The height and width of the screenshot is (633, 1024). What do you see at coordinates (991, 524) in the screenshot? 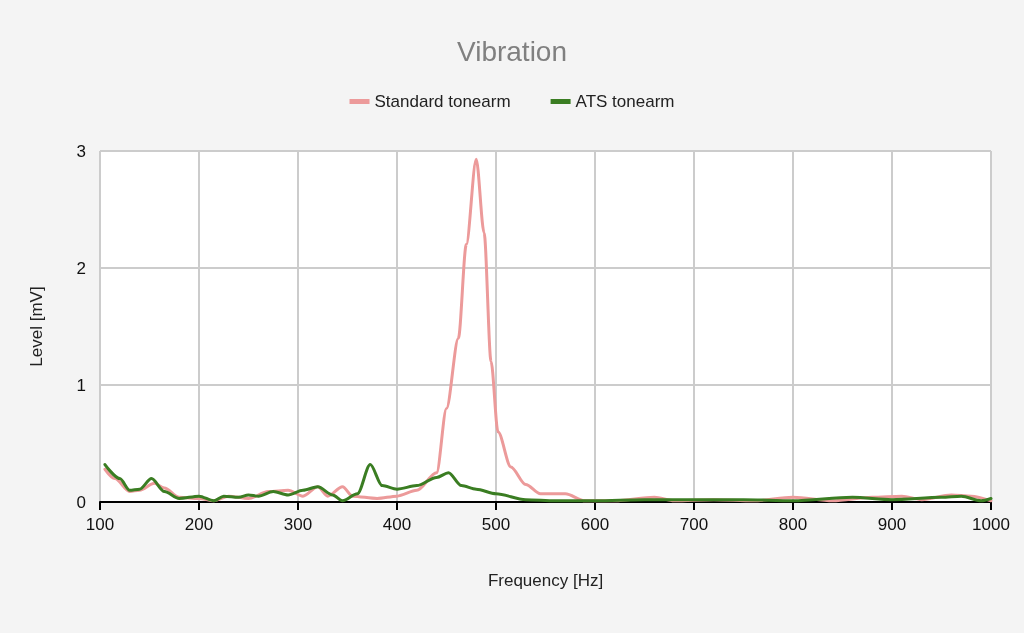
I see `x-tick-label: 1000` at bounding box center [991, 524].